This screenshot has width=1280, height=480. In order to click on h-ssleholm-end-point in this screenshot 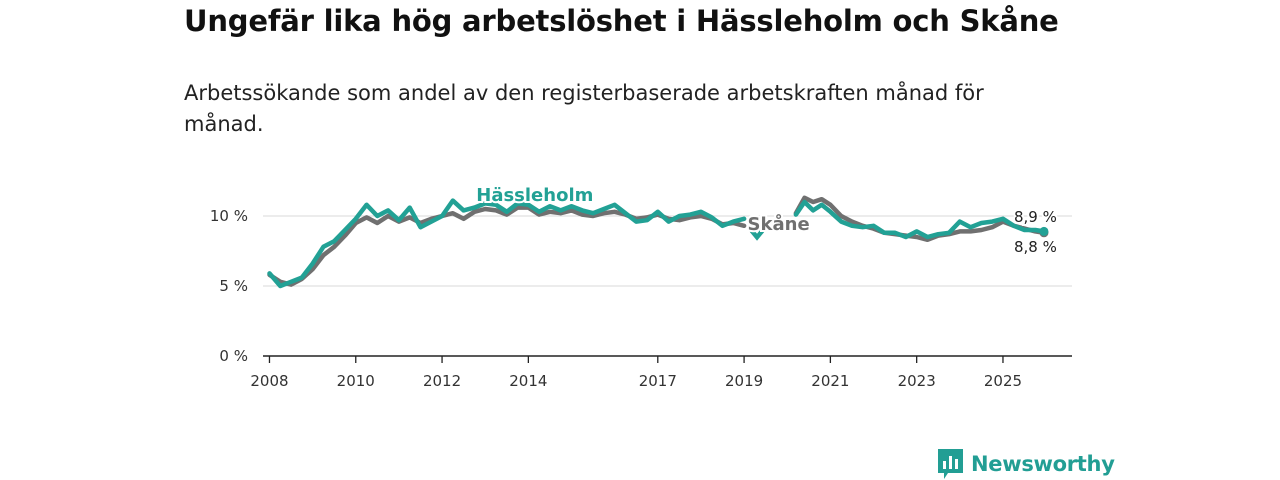, I will do `click(1044, 231)`.